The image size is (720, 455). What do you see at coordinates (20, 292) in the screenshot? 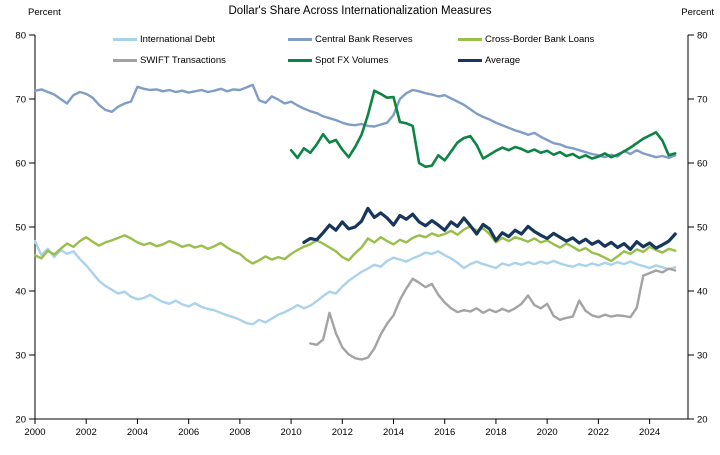
I see `y-tick-label-left: 40` at bounding box center [20, 292].